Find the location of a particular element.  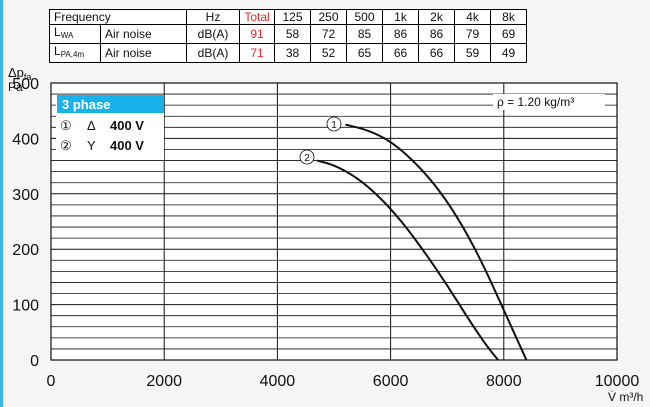

legend-volt-1: 400 V is located at coordinates (127, 125).